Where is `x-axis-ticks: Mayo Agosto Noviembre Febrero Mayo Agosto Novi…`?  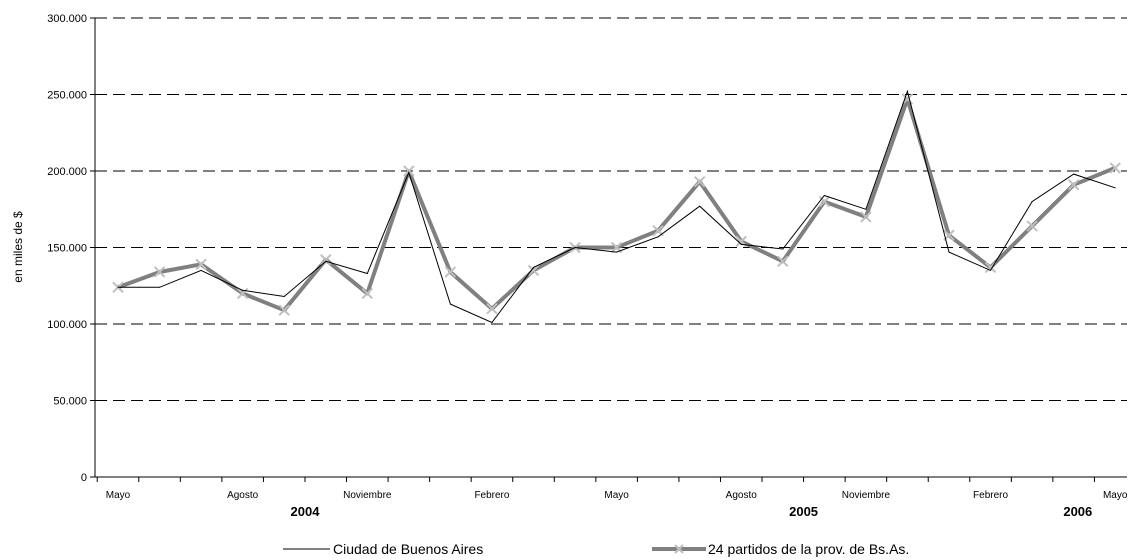
x-axis-ticks: Mayo Agosto Noviembre Febrero Mayo Agosto Novi… is located at coordinates (612, 489).